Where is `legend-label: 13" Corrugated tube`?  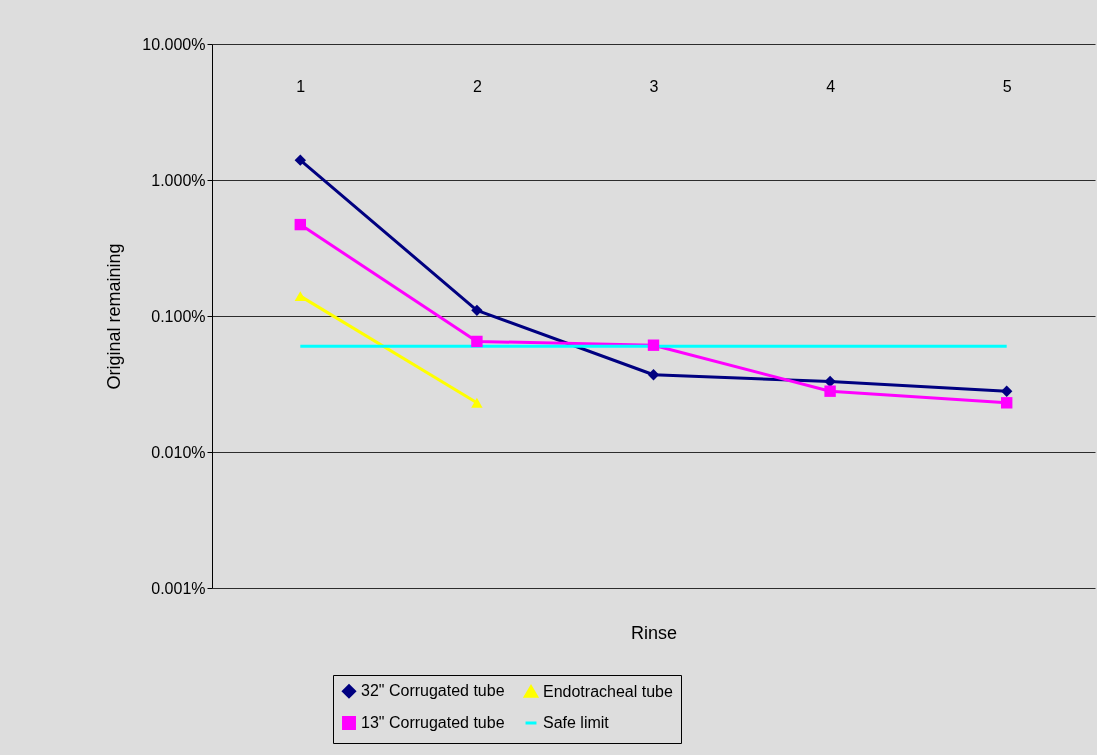 legend-label: 13" Corrugated tube is located at coordinates (433, 722).